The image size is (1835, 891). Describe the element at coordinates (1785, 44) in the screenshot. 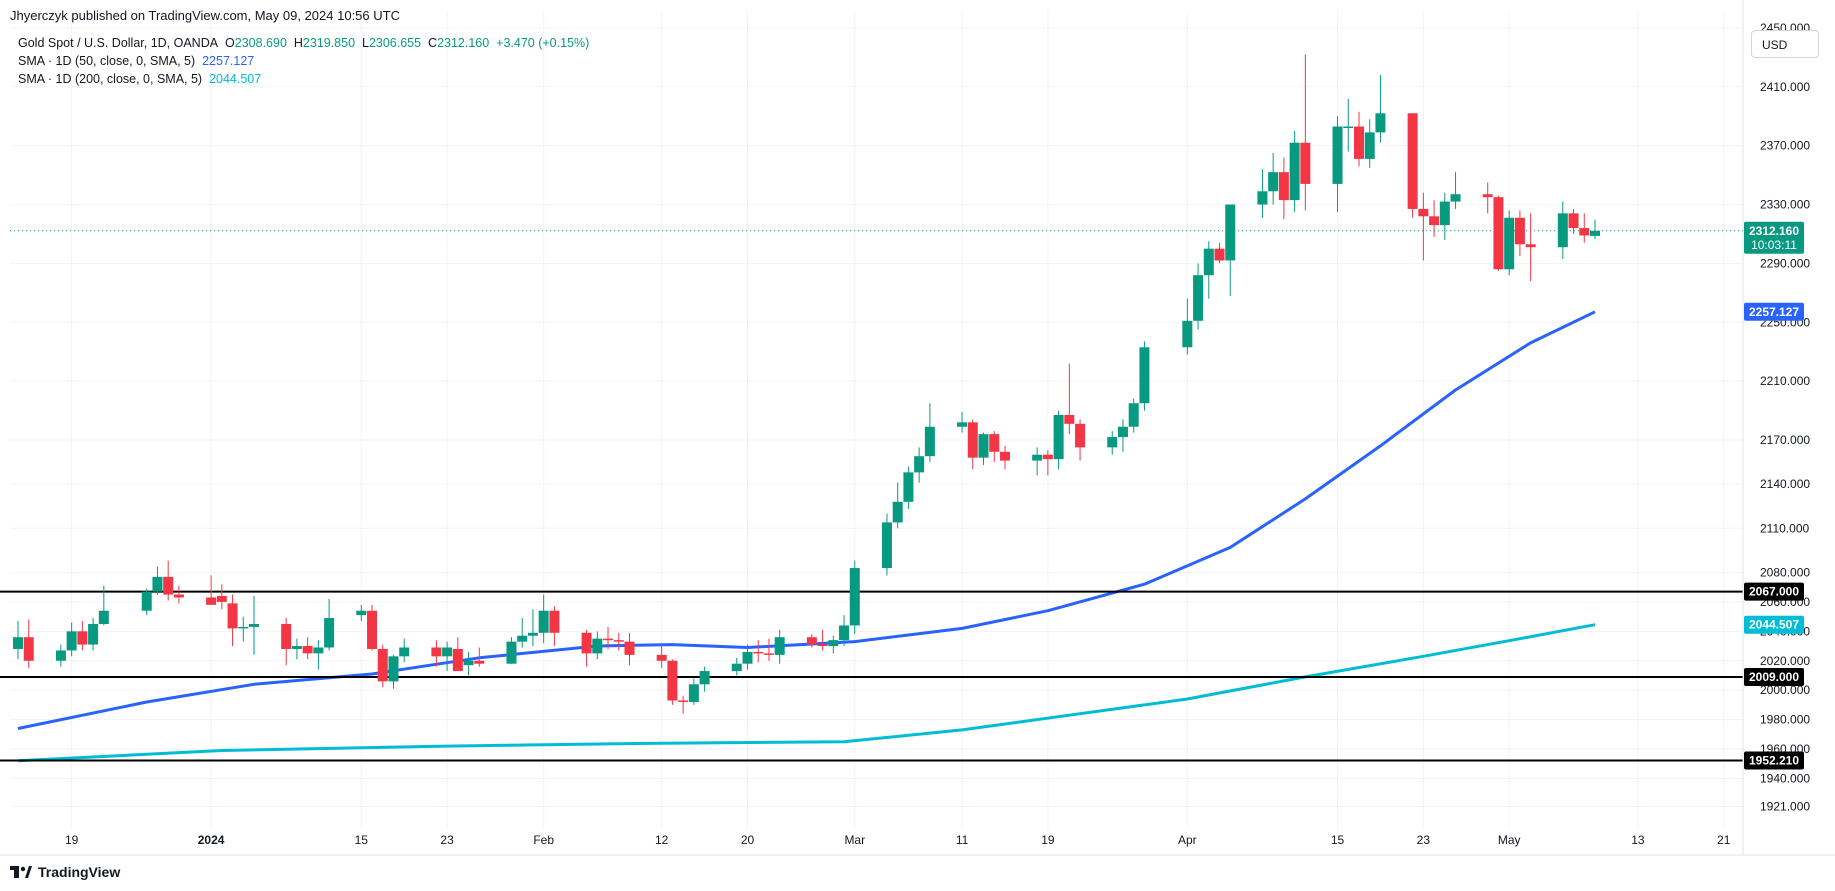

I see `currency-button: USD` at that location.